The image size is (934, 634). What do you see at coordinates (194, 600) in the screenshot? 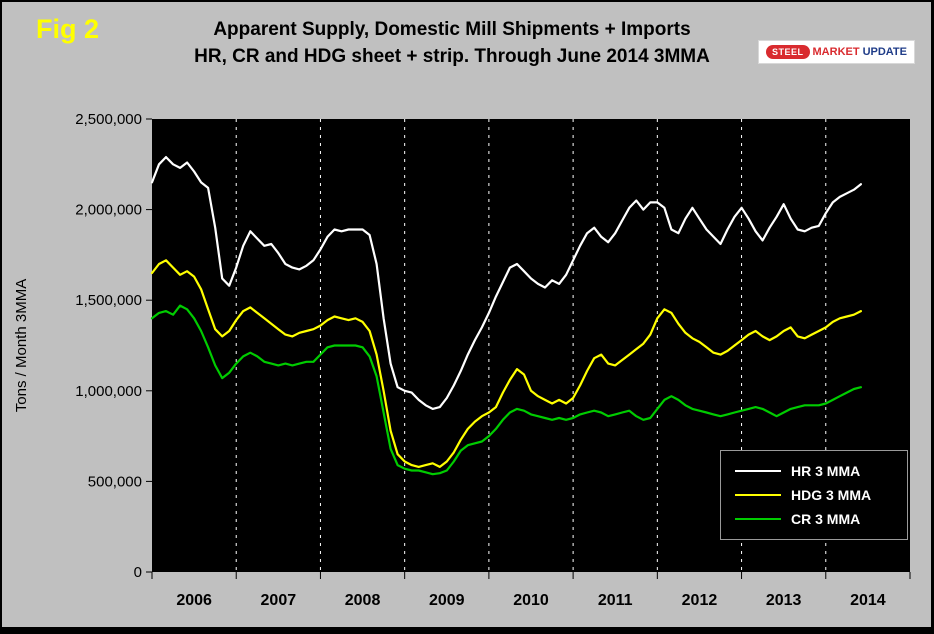
I see `x-year-label: 2006` at bounding box center [194, 600].